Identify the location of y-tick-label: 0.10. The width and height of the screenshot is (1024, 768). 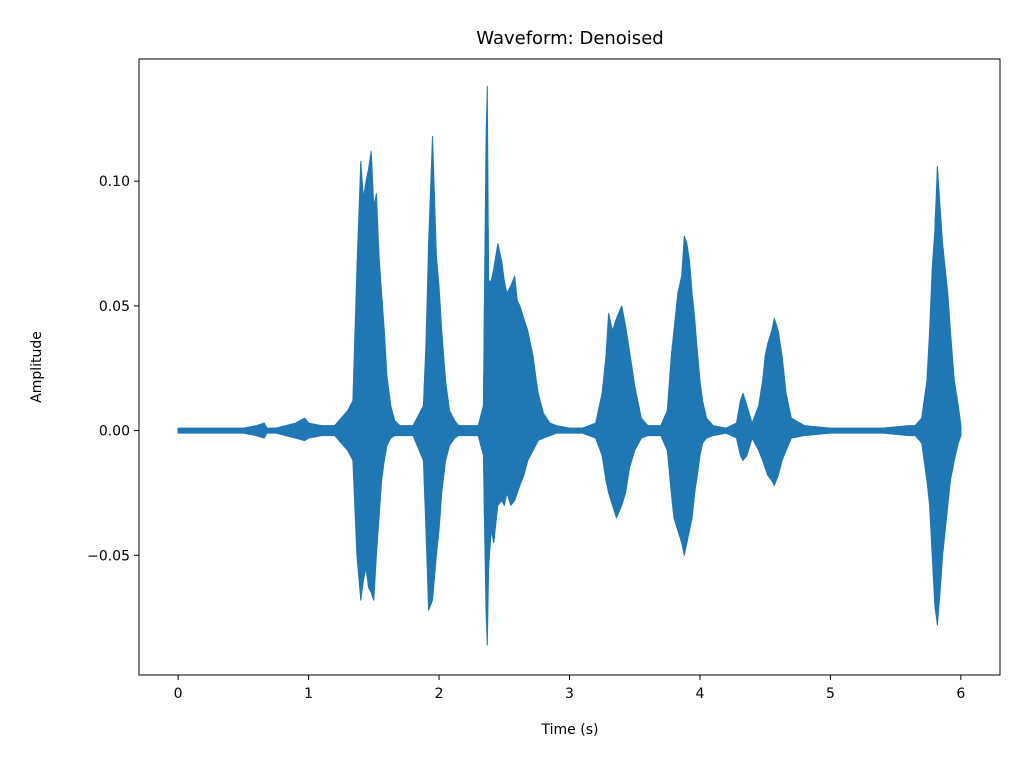
(114, 182).